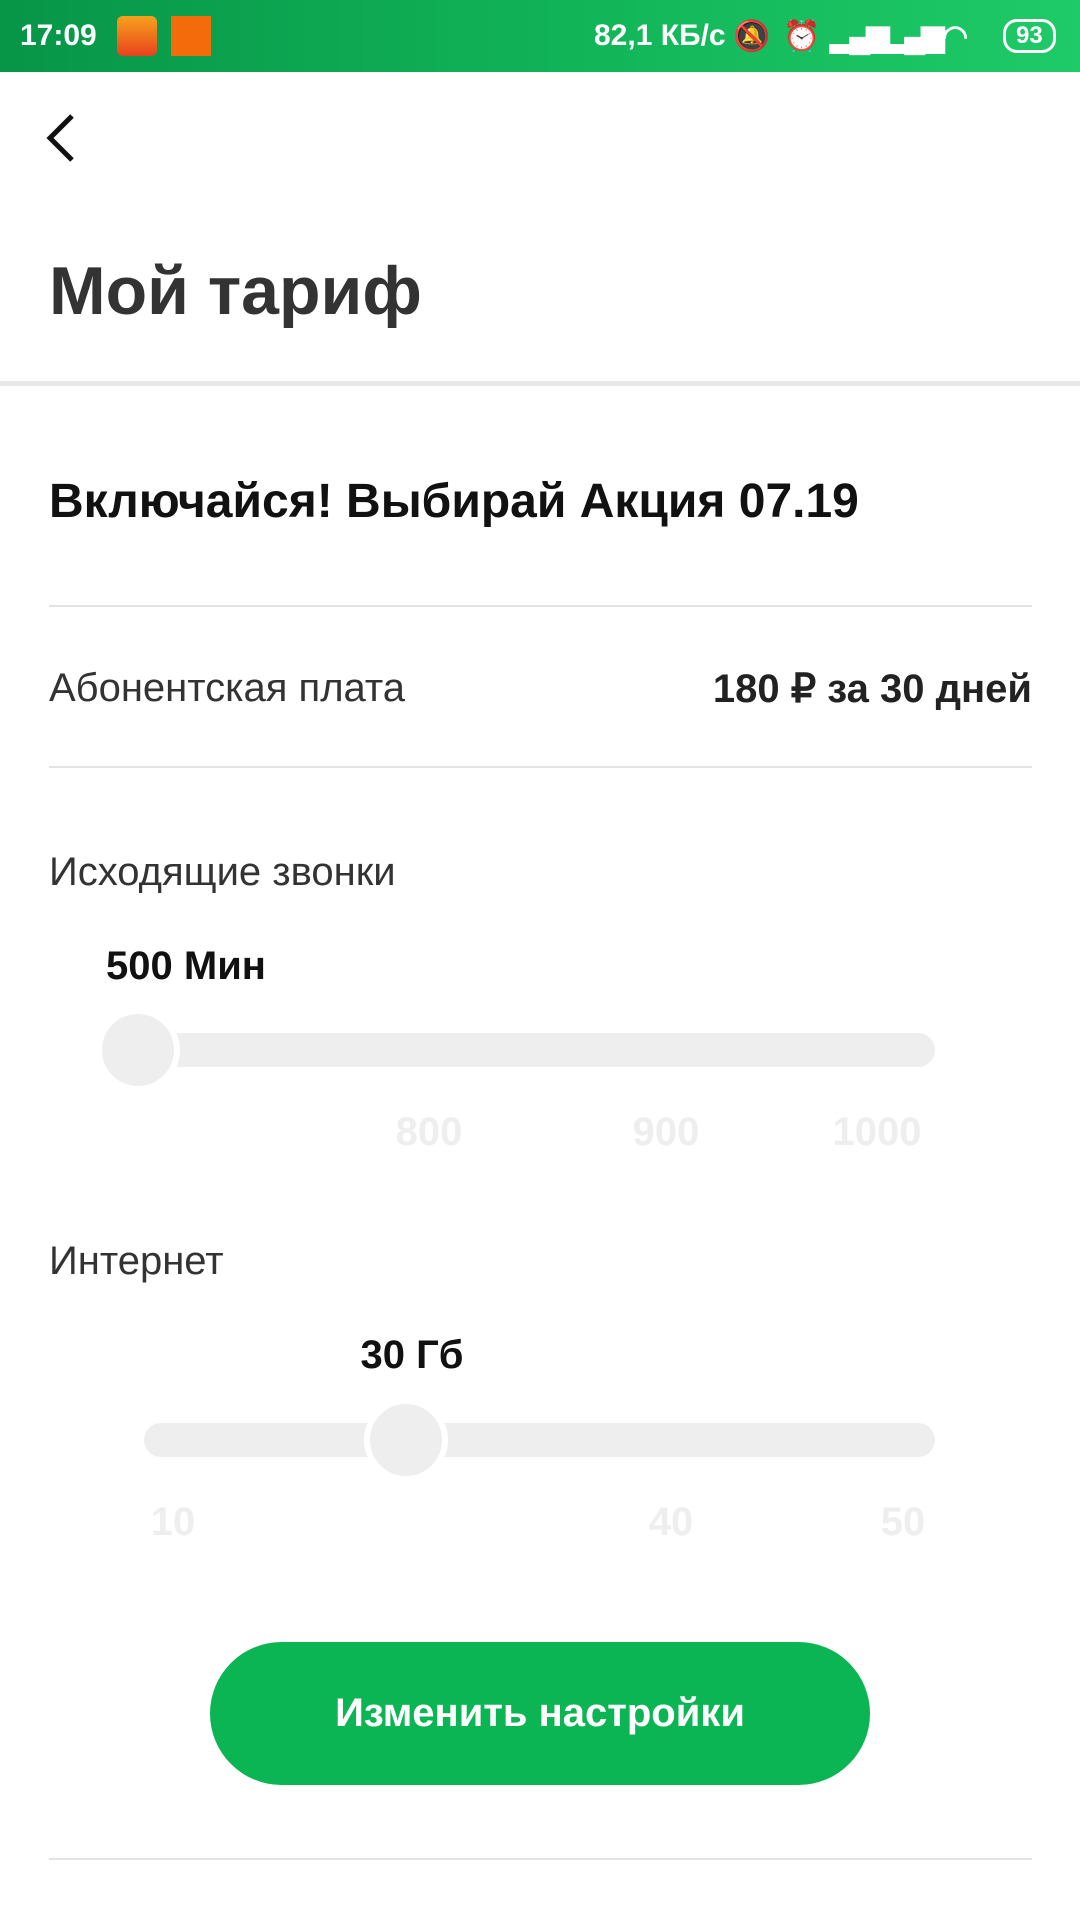 Image resolution: width=1080 pixels, height=1920 pixels. What do you see at coordinates (138, 1050) in the screenshot?
I see `calls-slider-thumb` at bounding box center [138, 1050].